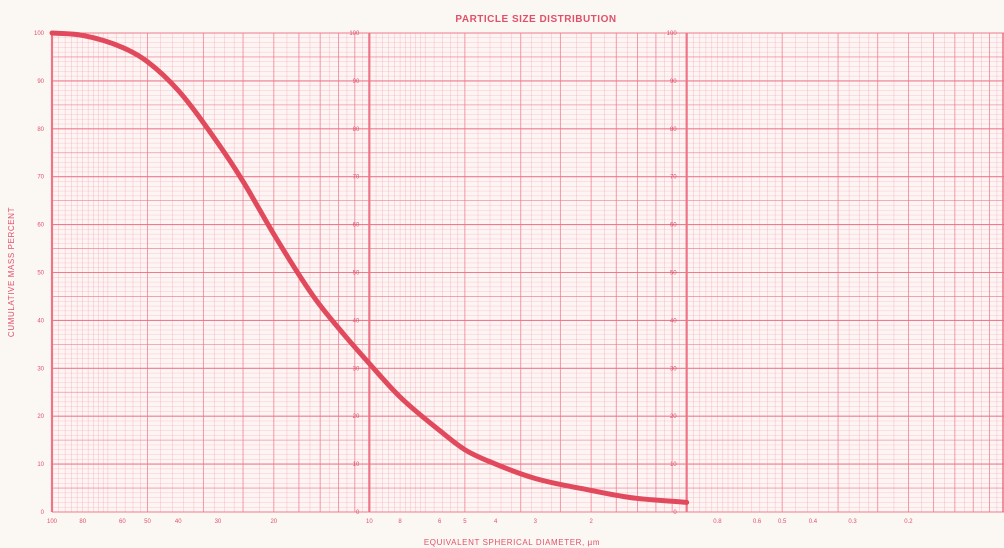  What do you see at coordinates (400, 522) in the screenshot?
I see `x-tick-label: 8` at bounding box center [400, 522].